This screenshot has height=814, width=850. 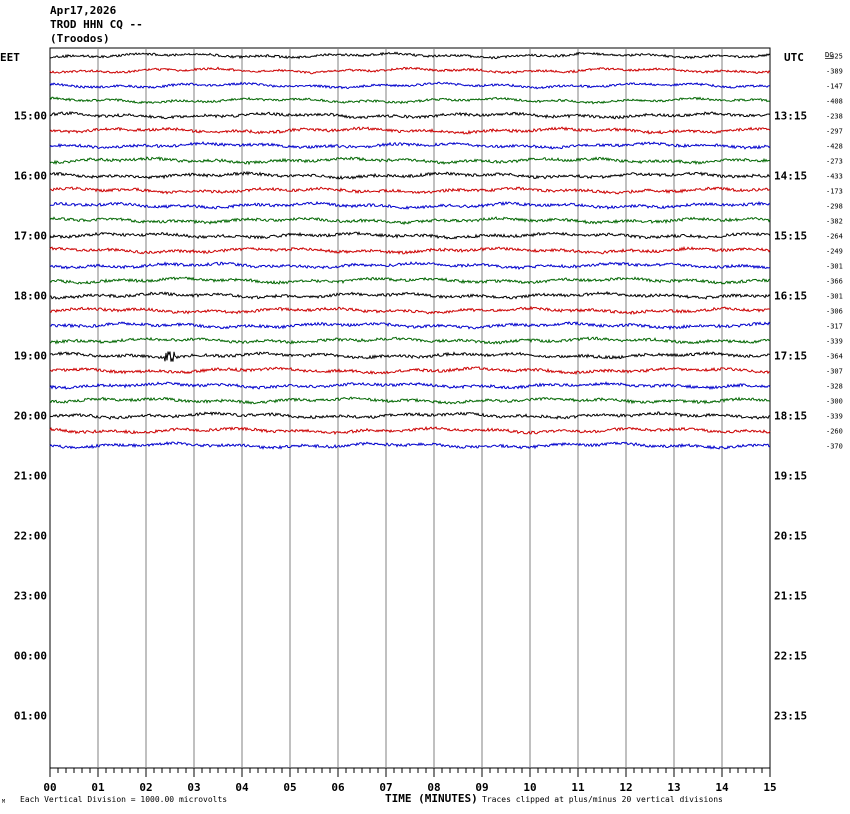 I want to click on x-tick-label: 14, so click(x=722, y=787).